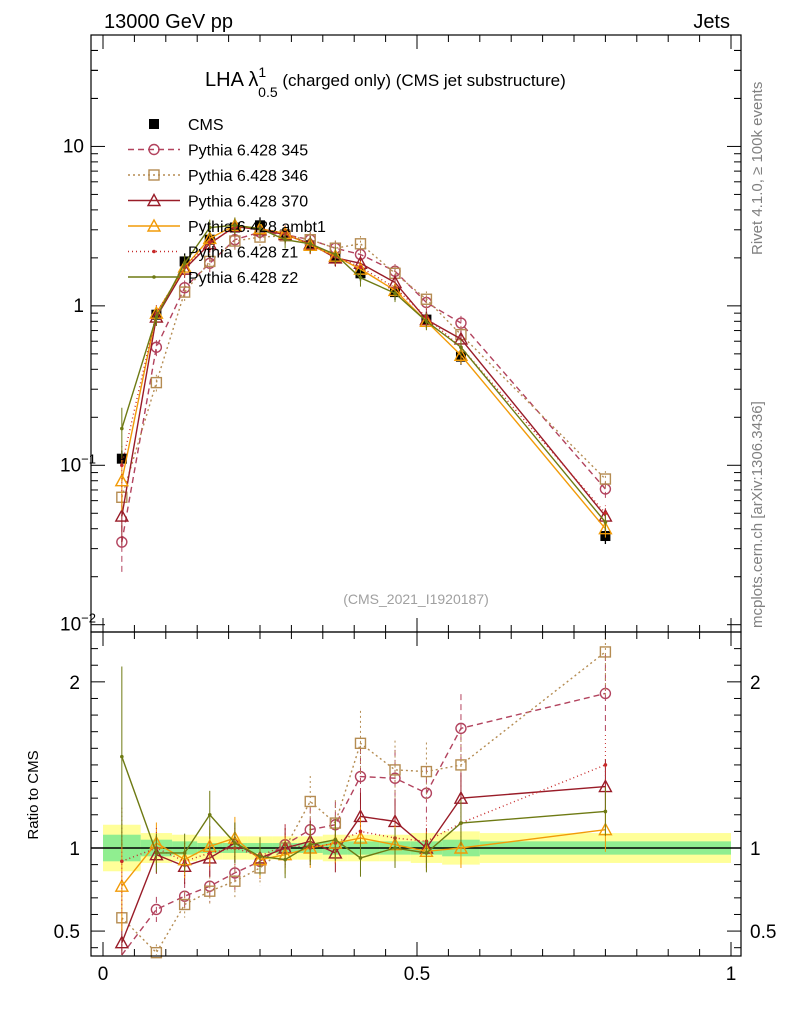 This screenshot has width=786, height=1024. Describe the element at coordinates (231, 80) in the screenshot. I see `title-main: LHA λ` at that location.